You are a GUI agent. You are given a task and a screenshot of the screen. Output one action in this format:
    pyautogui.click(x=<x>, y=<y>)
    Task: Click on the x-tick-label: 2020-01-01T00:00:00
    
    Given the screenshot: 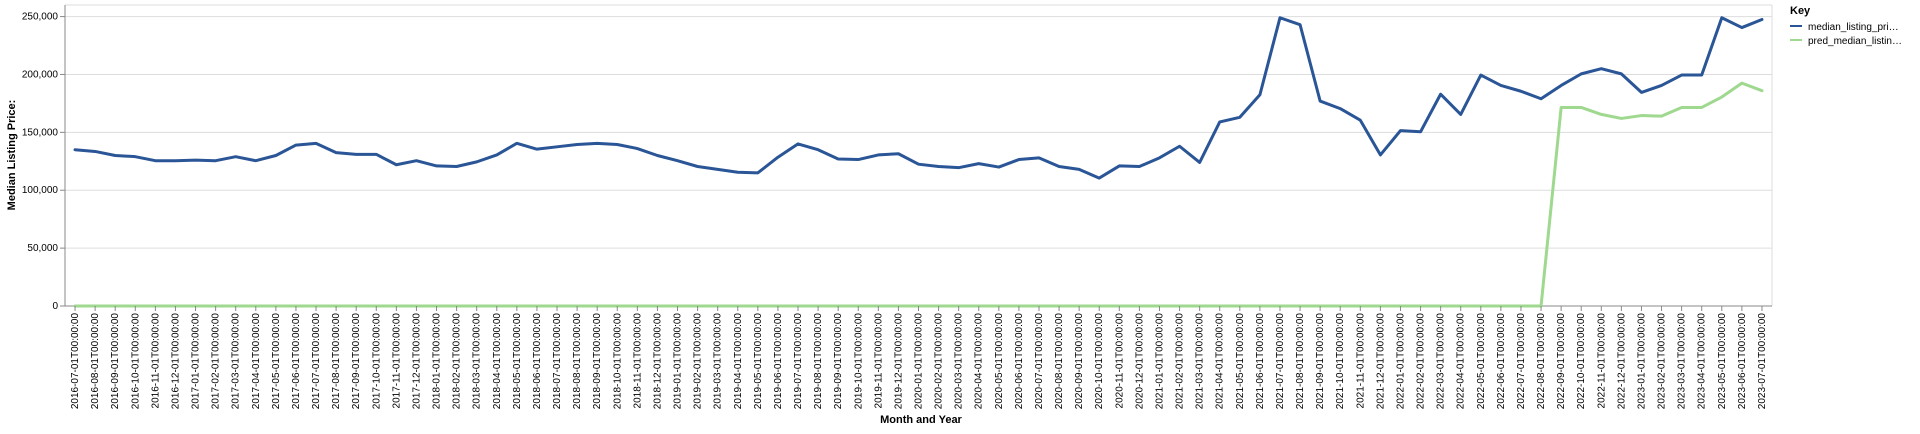 What is the action you would take?
    pyautogui.click(x=919, y=361)
    